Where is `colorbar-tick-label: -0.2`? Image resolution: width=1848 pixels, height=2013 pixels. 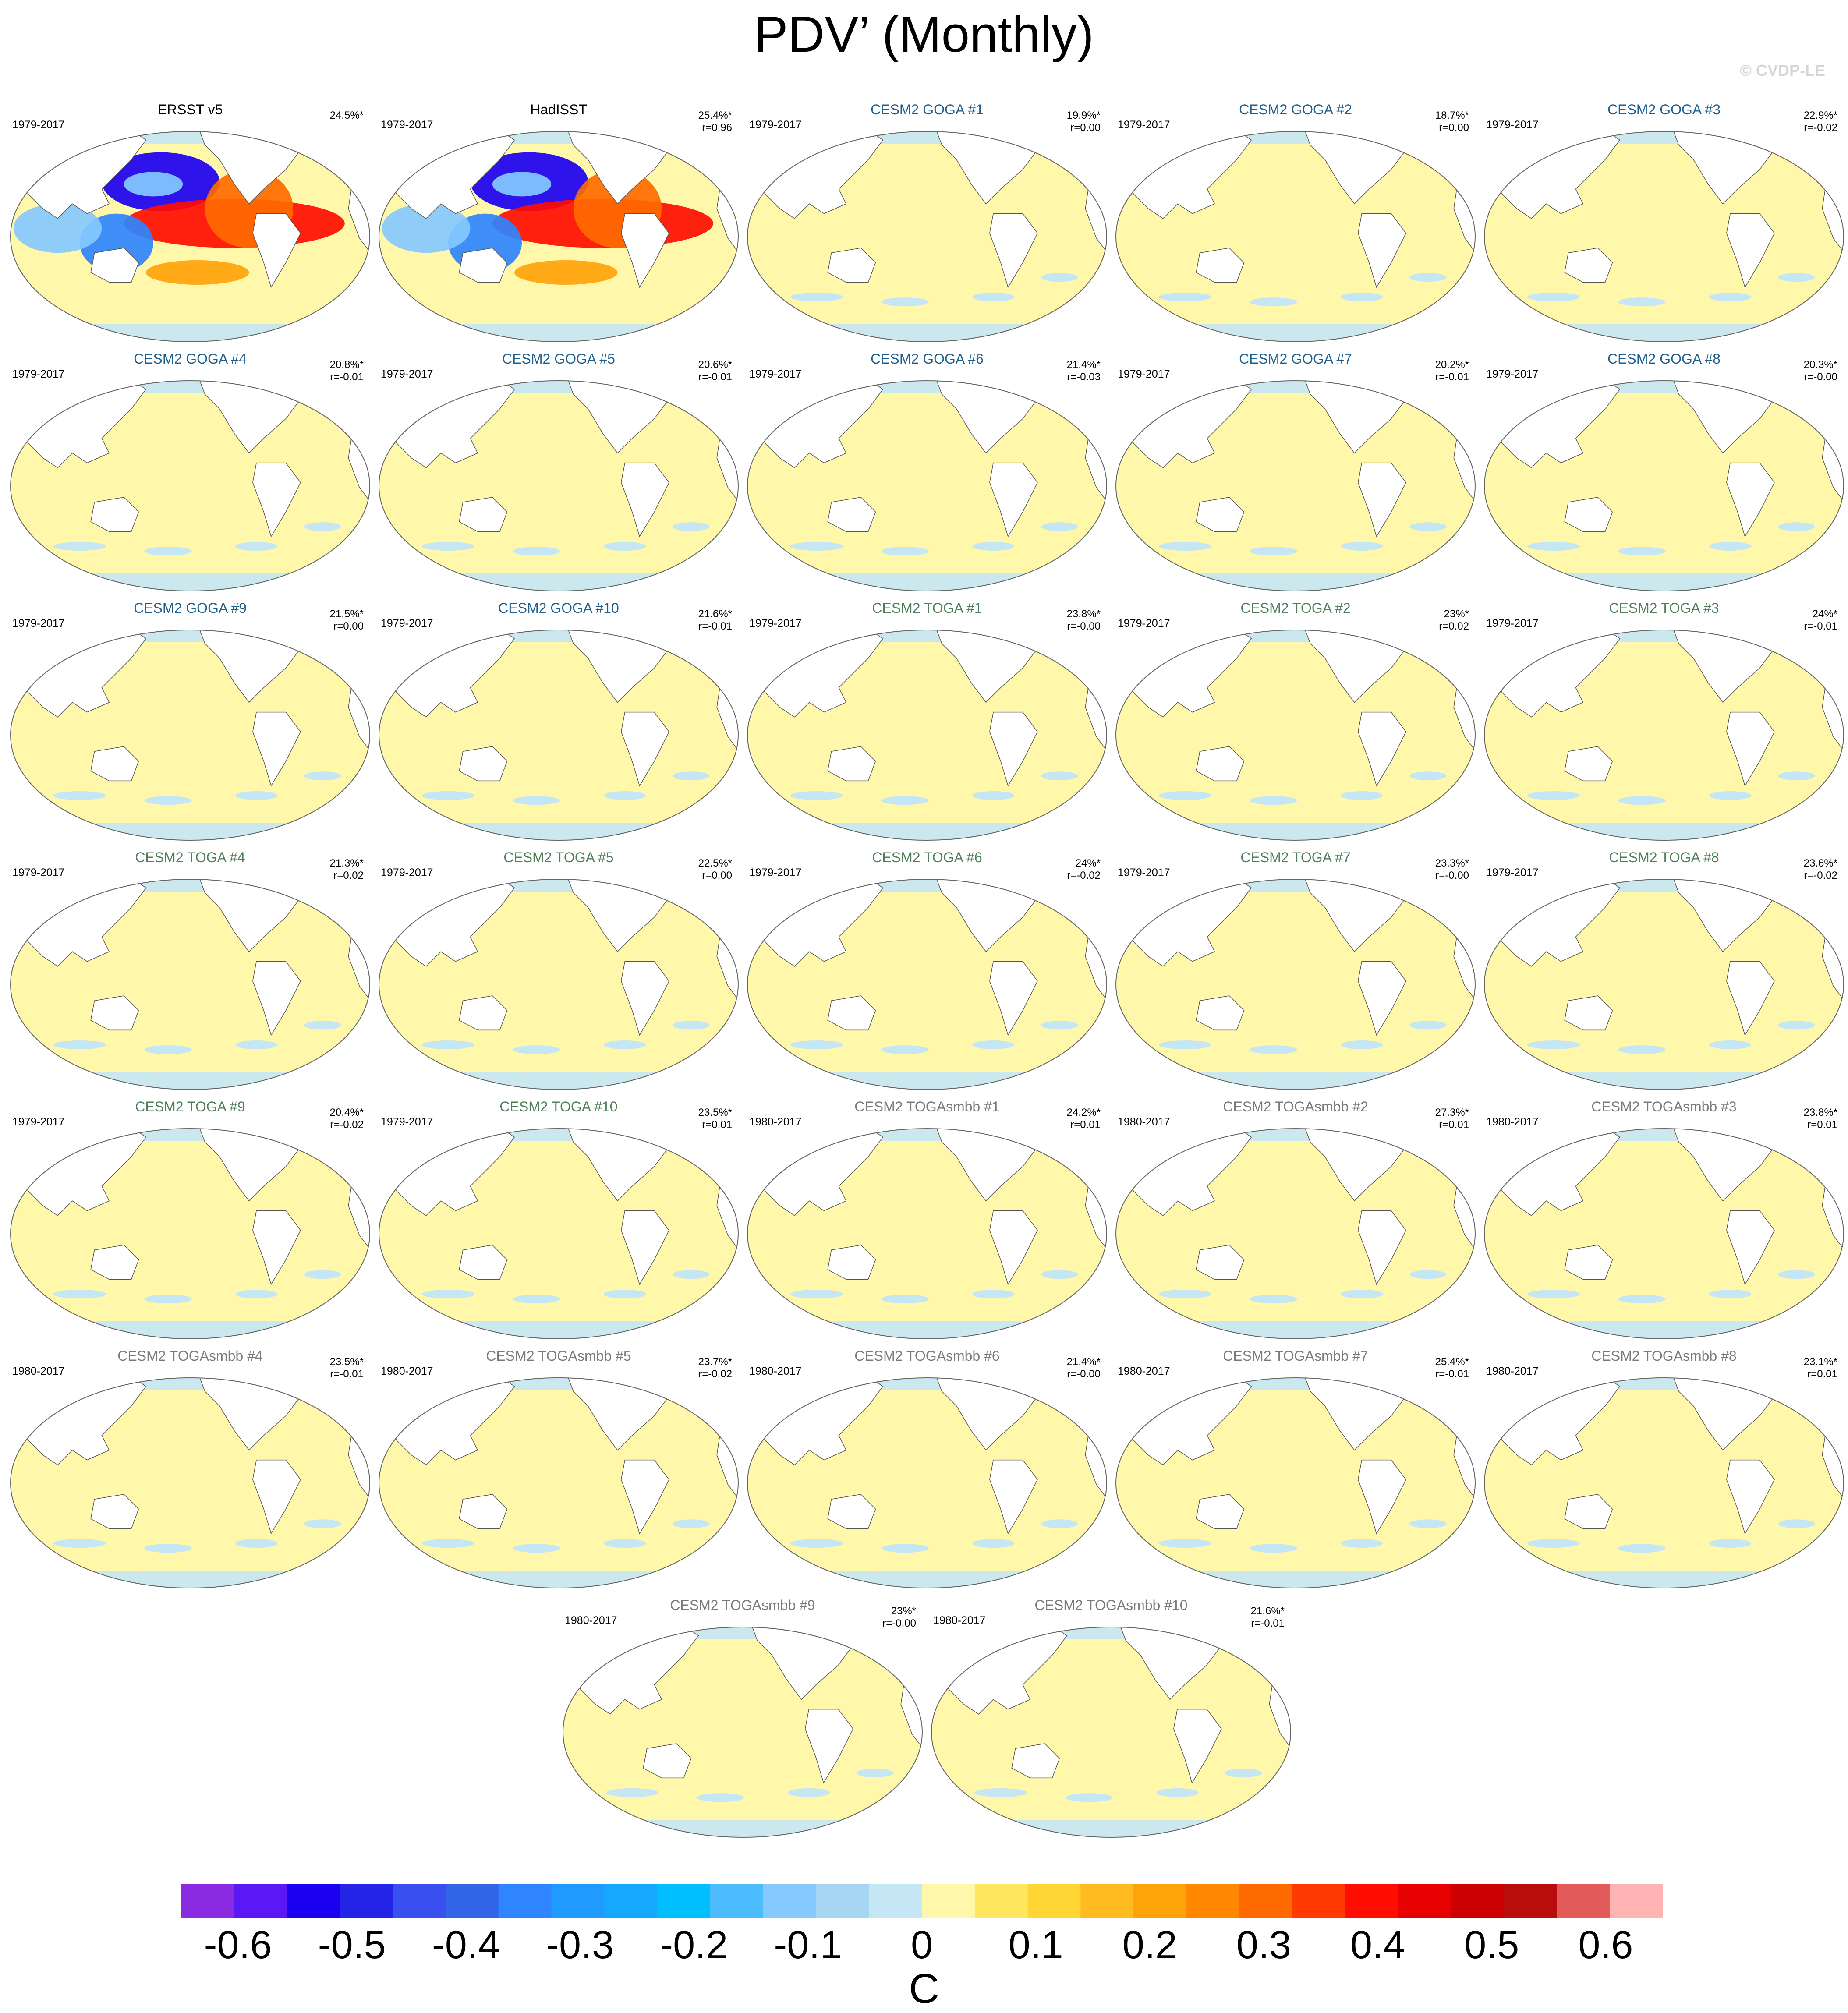
colorbar-tick-label: -0.2 is located at coordinates (694, 1945).